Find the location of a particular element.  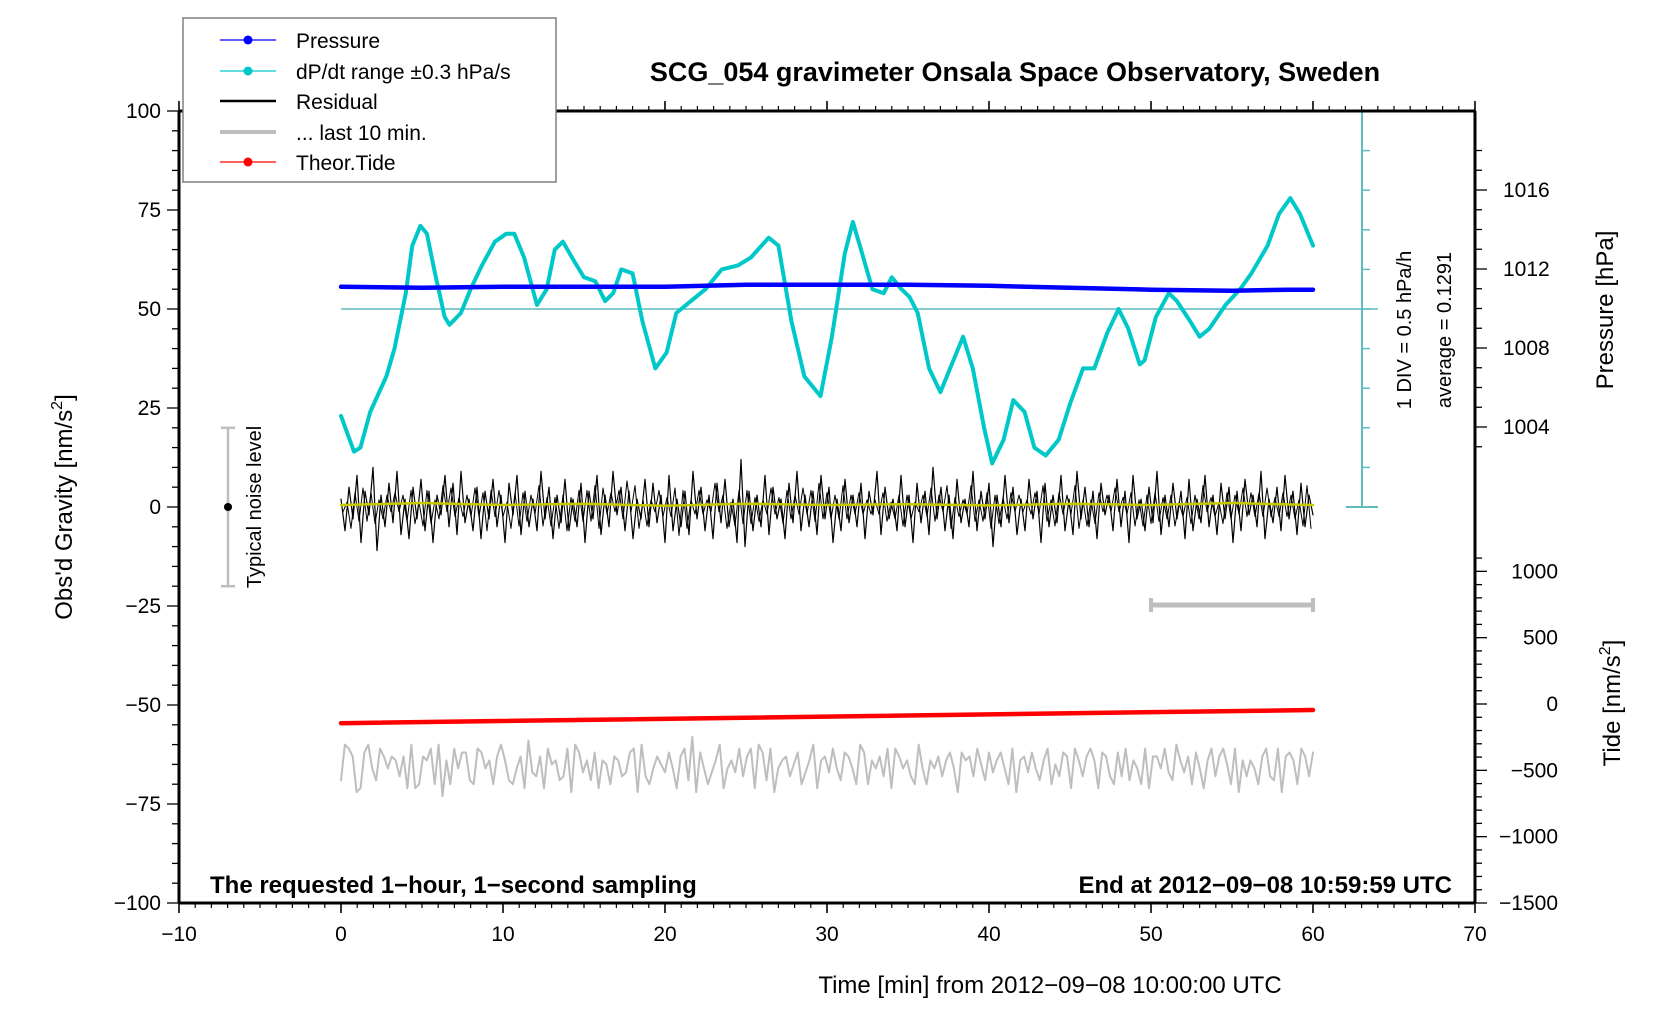

y-axis-label-left-text: Obs'd Gravity [nm/s is located at coordinates (64, 515).